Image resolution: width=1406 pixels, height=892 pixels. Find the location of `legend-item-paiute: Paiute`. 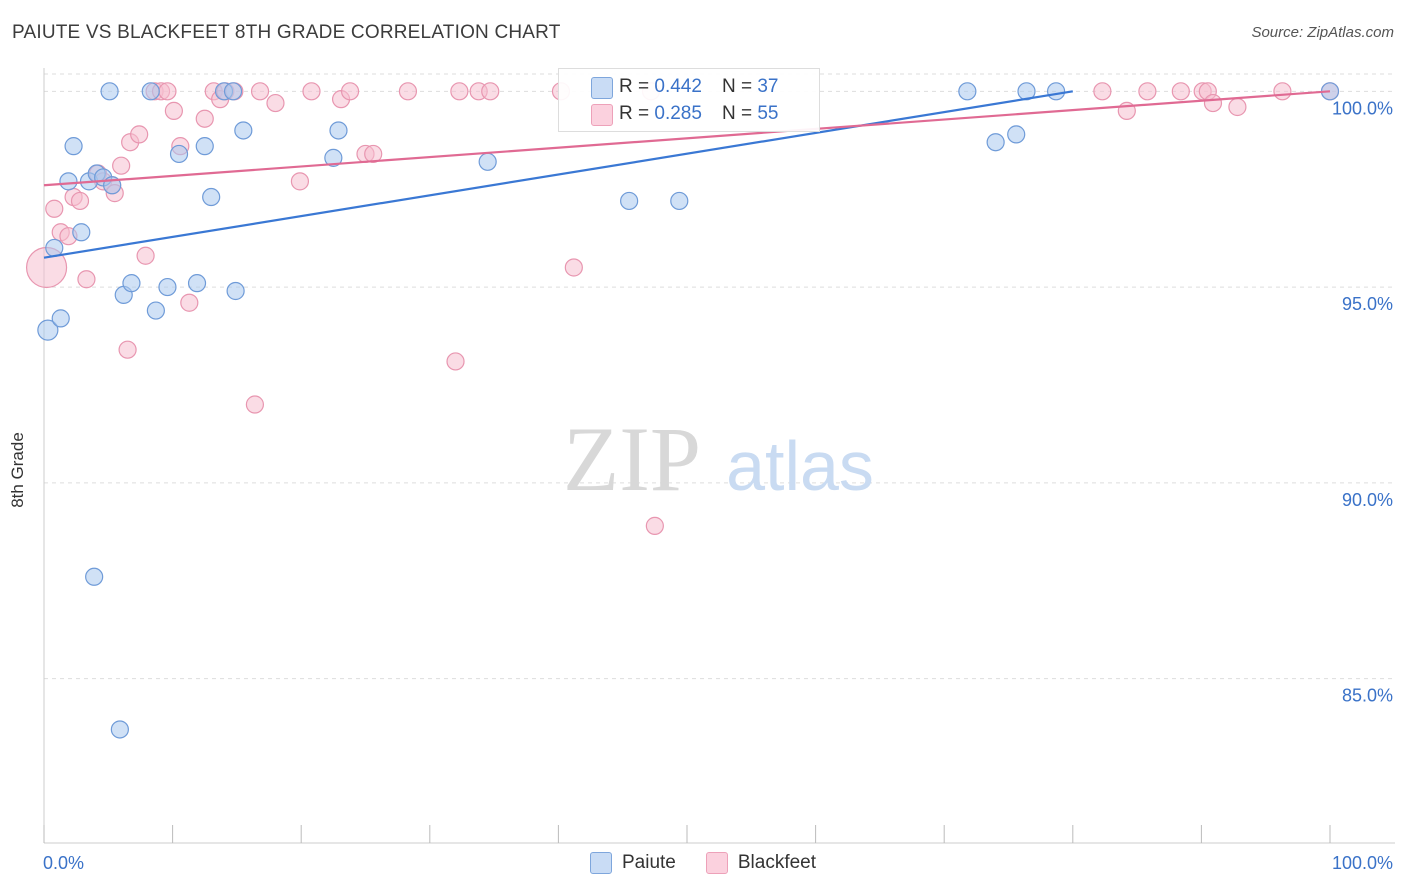

legend-item-paiute: Paiute is located at coordinates (632, 863).